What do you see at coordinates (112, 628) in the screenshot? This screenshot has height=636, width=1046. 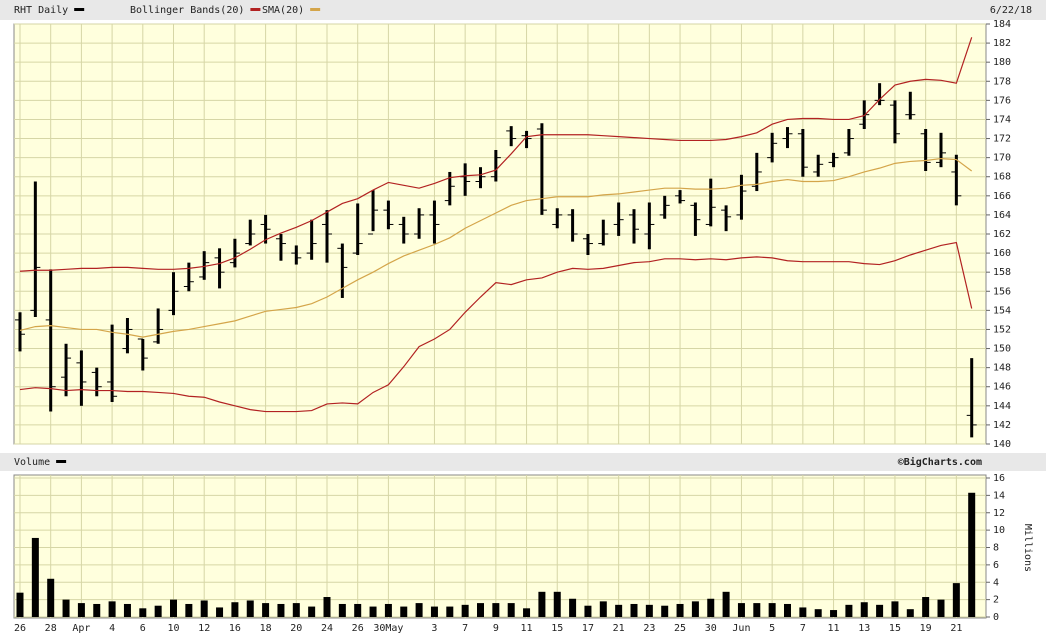 I see `x-tick-label: 4` at bounding box center [112, 628].